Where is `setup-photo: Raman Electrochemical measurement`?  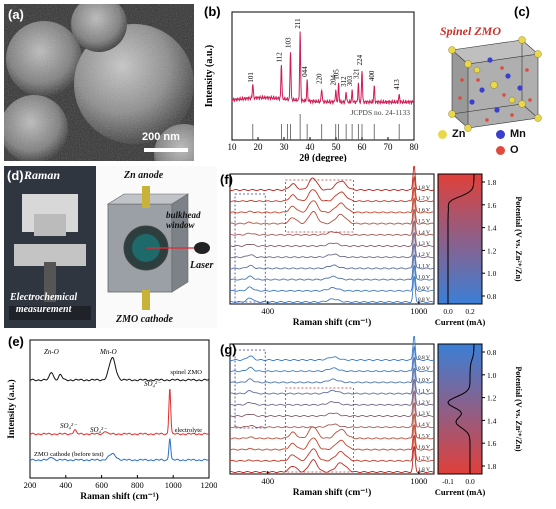
setup-photo: Raman Electrochemical measurement is located at coordinates (50, 247).